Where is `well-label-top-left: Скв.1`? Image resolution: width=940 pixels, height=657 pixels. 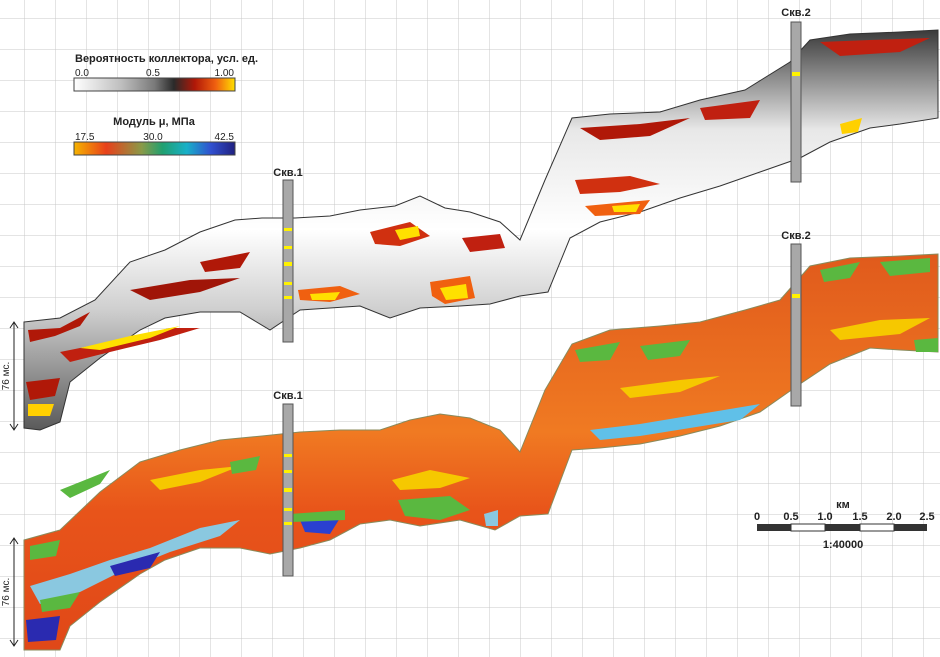 well-label-top-left: Скв.1 is located at coordinates (287, 173).